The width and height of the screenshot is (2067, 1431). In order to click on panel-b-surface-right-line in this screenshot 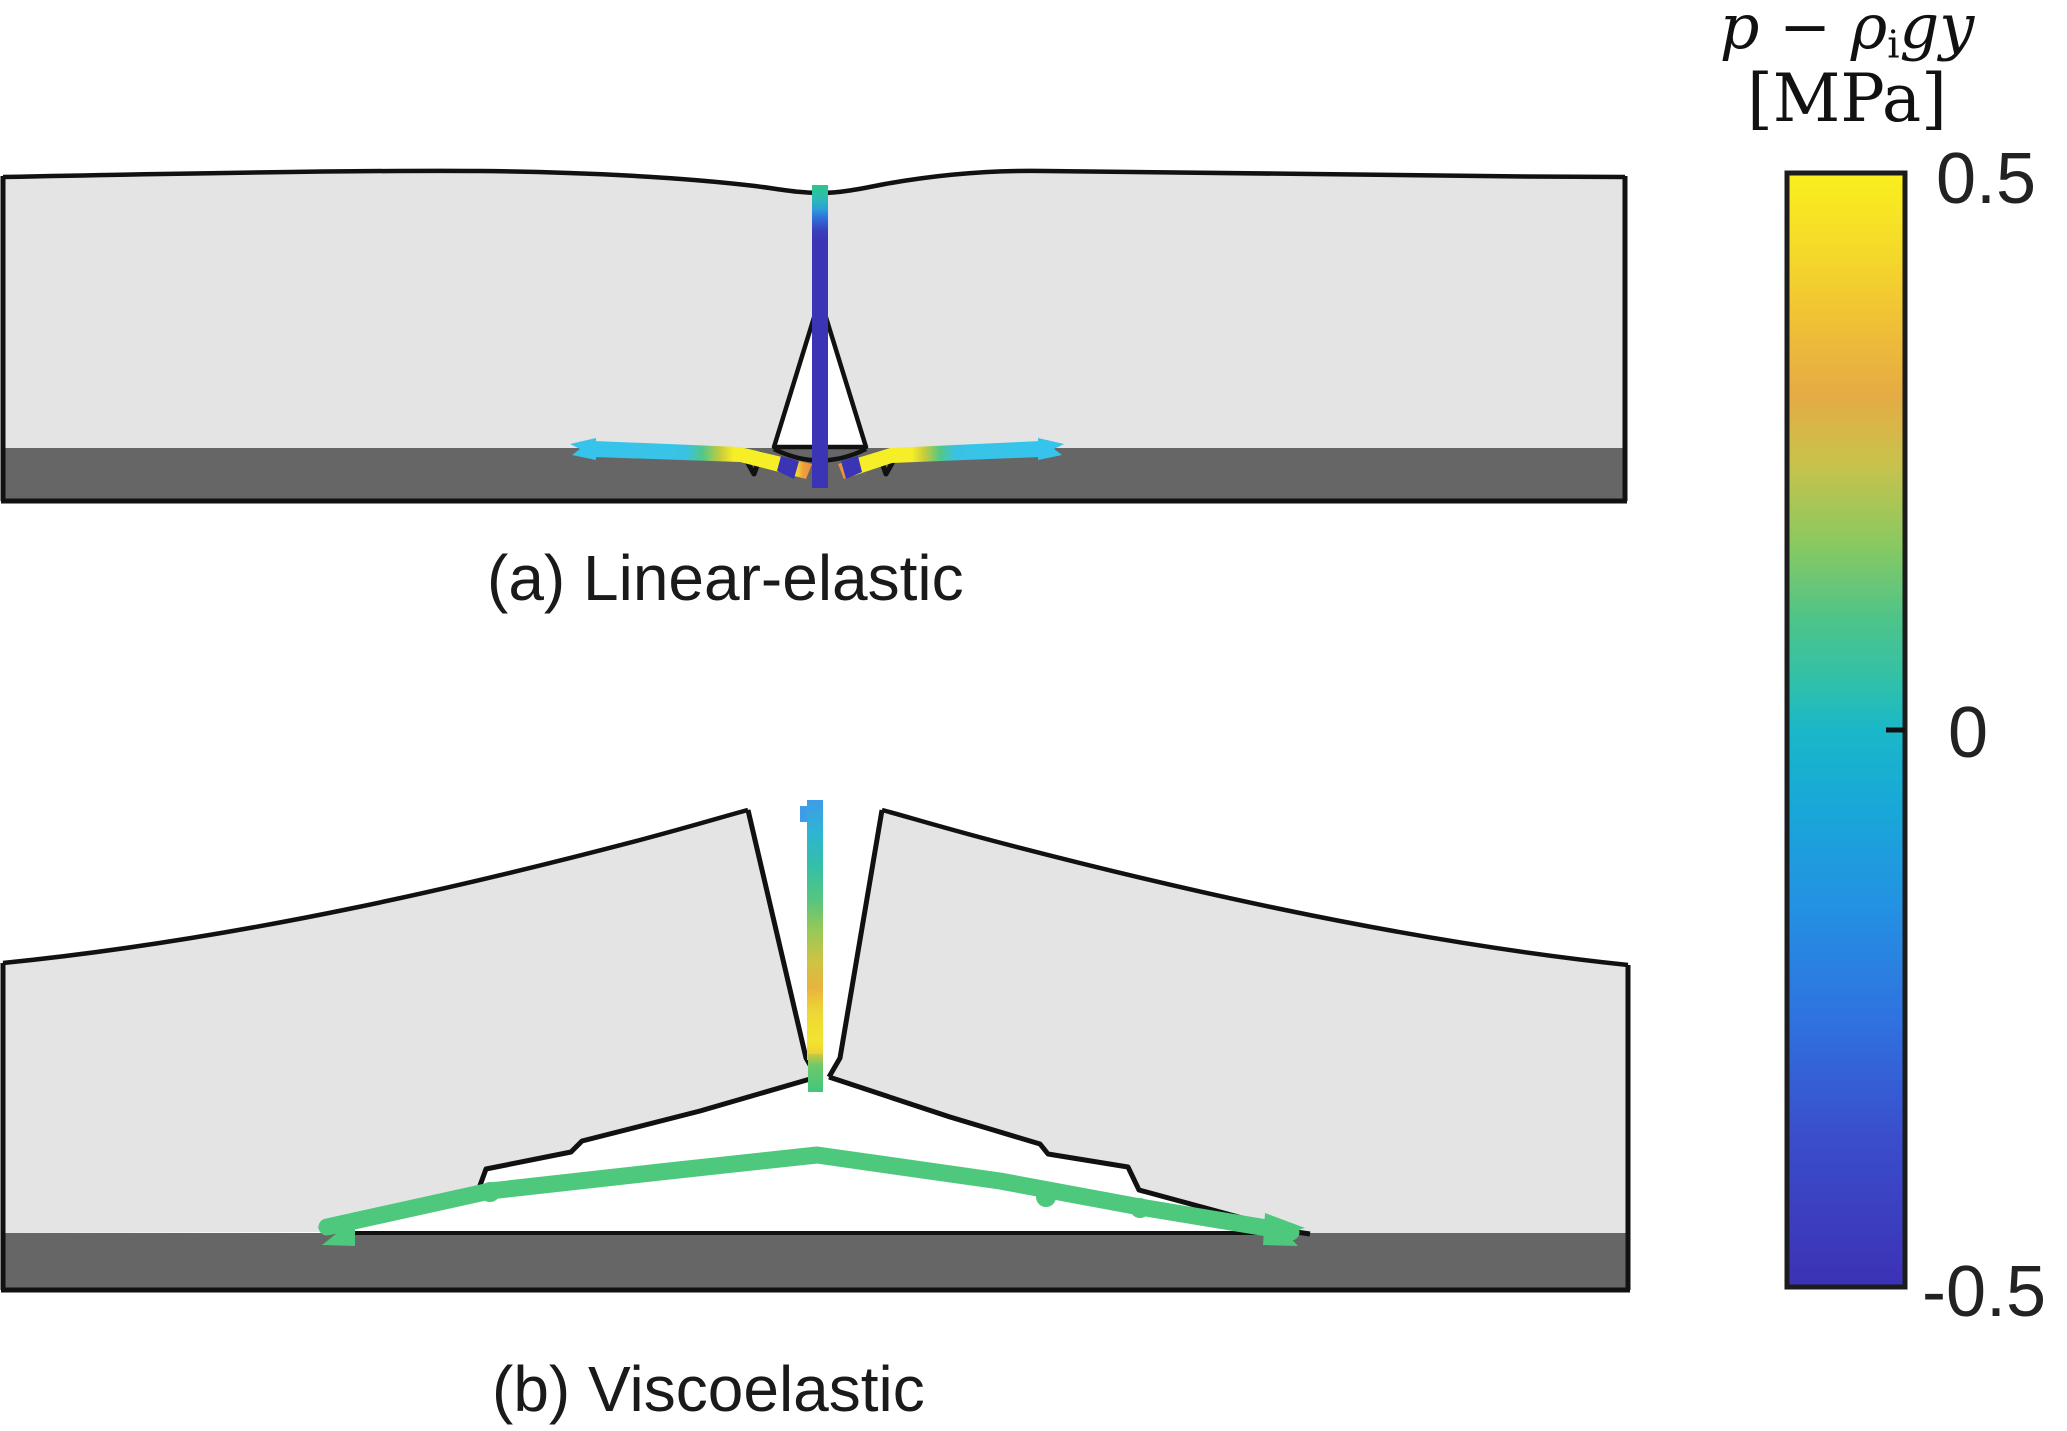, I will do `click(1255, 887)`.